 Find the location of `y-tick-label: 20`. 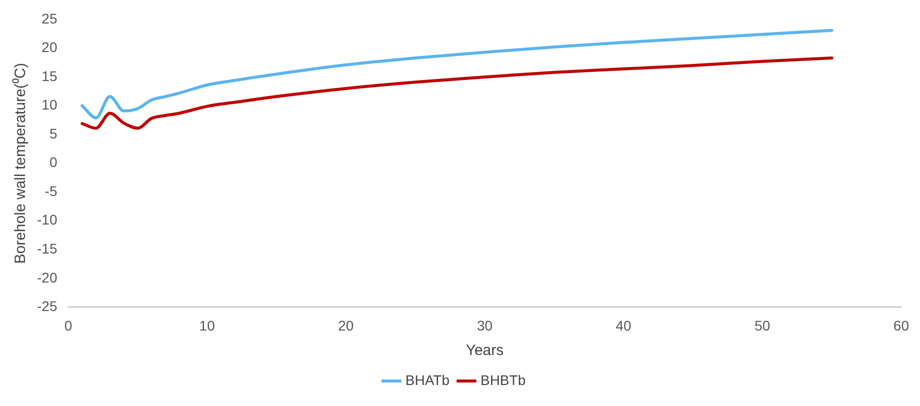

y-tick-label: 20 is located at coordinates (50, 47).